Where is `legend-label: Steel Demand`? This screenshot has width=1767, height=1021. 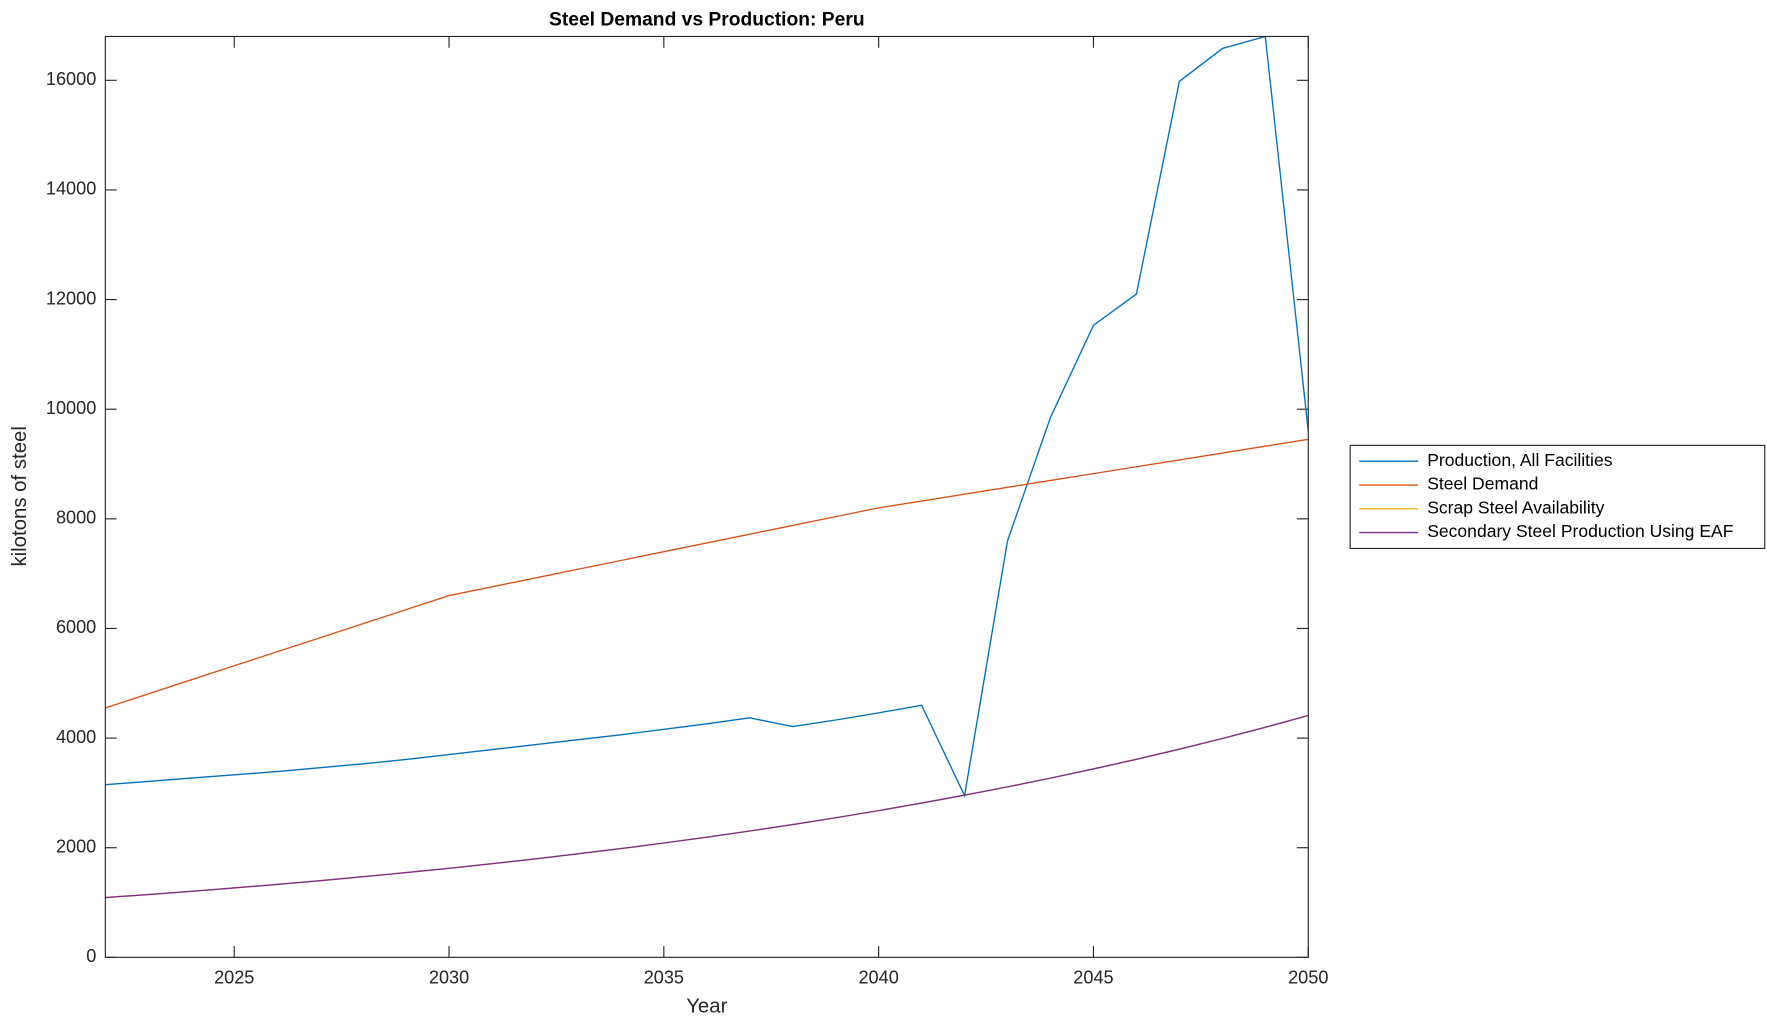 legend-label: Steel Demand is located at coordinates (1482, 484).